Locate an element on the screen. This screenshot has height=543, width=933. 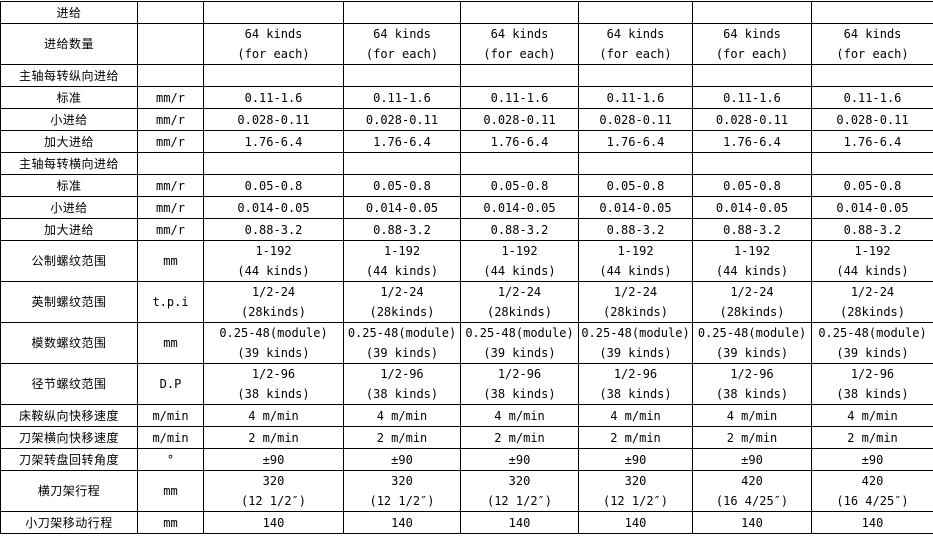
unit-cell: m/min is located at coordinates (170, 437).